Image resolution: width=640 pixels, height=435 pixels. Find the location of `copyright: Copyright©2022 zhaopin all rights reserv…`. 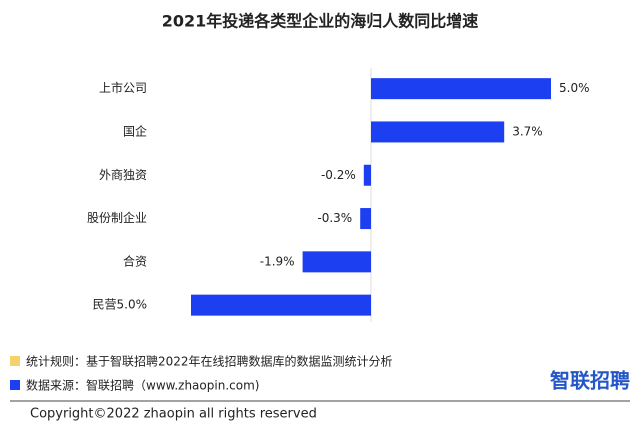

copyright: Copyright©2022 zhaopin all rights reserv… is located at coordinates (173, 414).